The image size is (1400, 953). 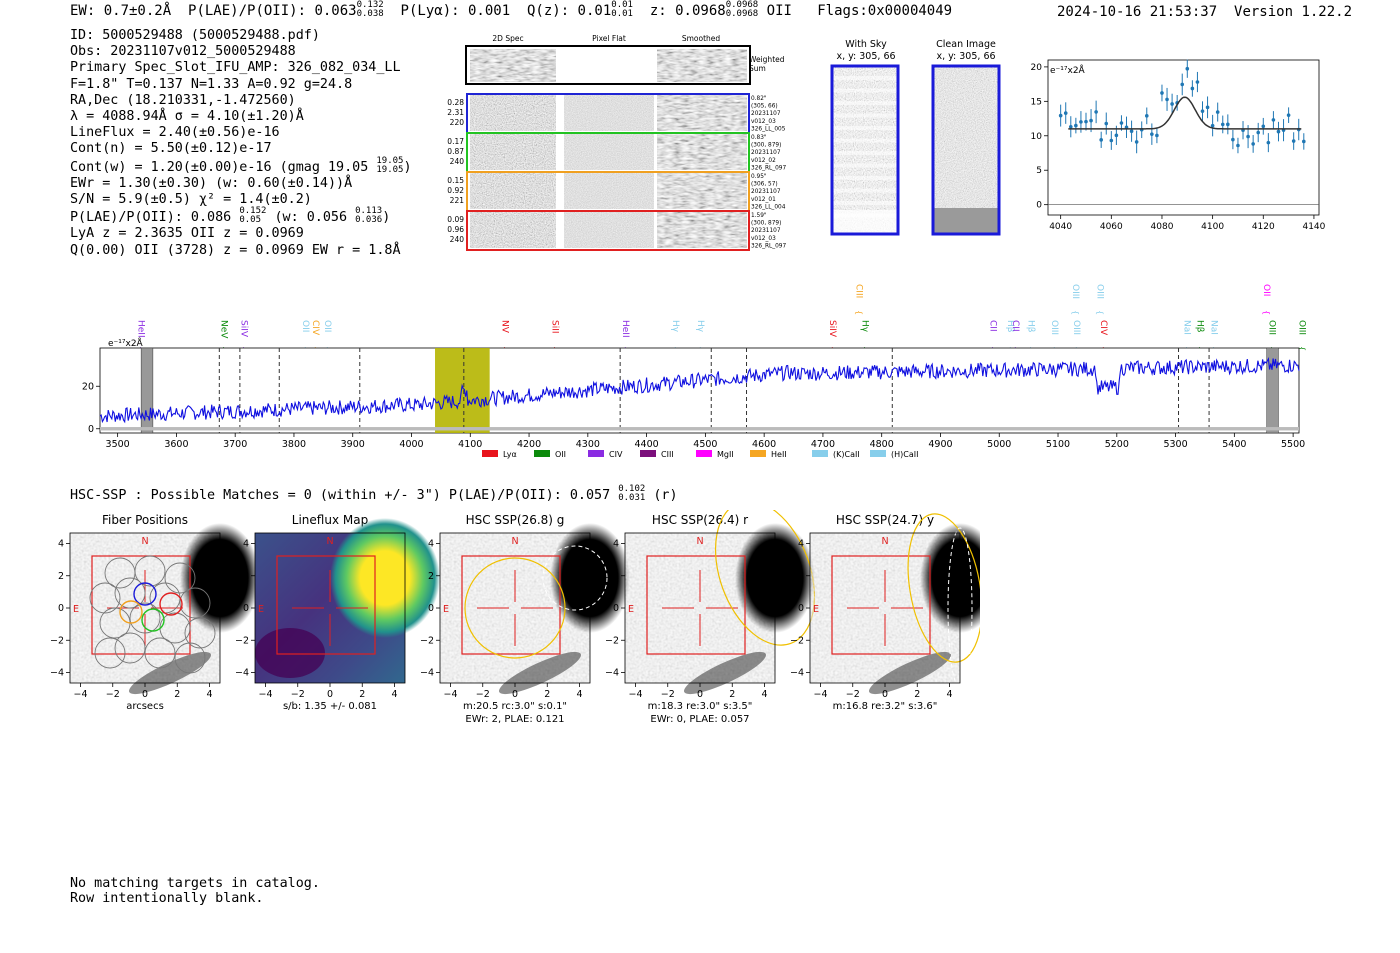 What do you see at coordinates (904, 454) in the screenshot?
I see `legend-label: (H)CaII` at bounding box center [904, 454].